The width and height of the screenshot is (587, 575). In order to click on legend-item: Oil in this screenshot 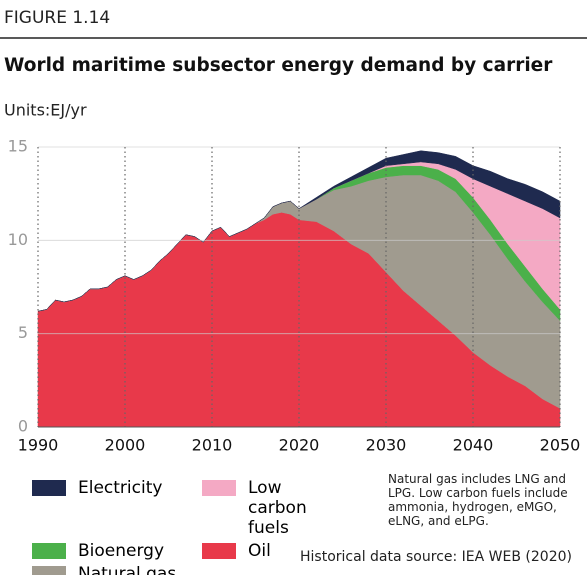, I will do `click(267, 551)`.